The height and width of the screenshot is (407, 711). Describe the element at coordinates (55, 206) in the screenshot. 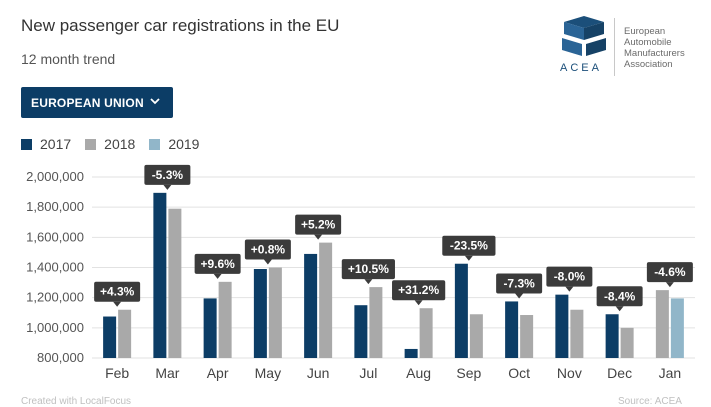

I see `y-tick-label: 1,800,000` at that location.